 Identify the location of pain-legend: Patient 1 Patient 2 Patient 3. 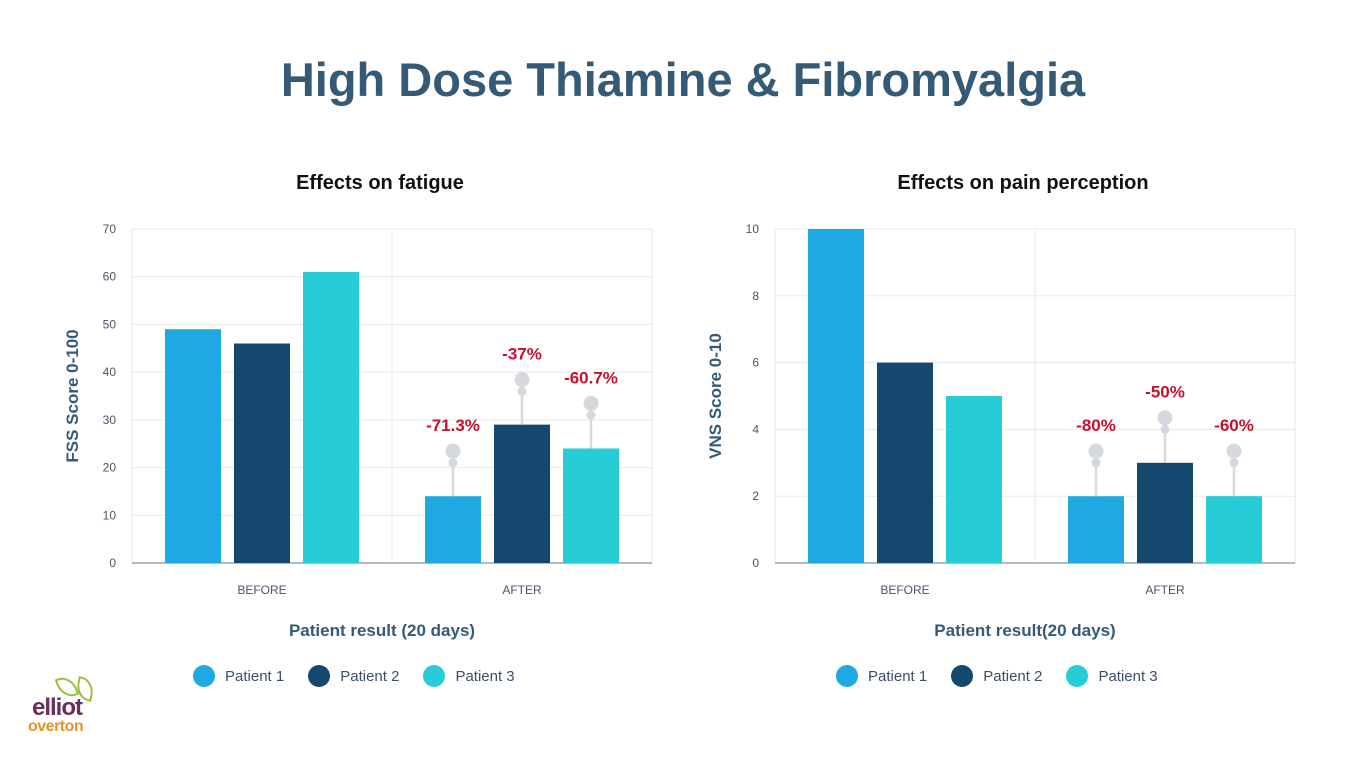
(1009, 676).